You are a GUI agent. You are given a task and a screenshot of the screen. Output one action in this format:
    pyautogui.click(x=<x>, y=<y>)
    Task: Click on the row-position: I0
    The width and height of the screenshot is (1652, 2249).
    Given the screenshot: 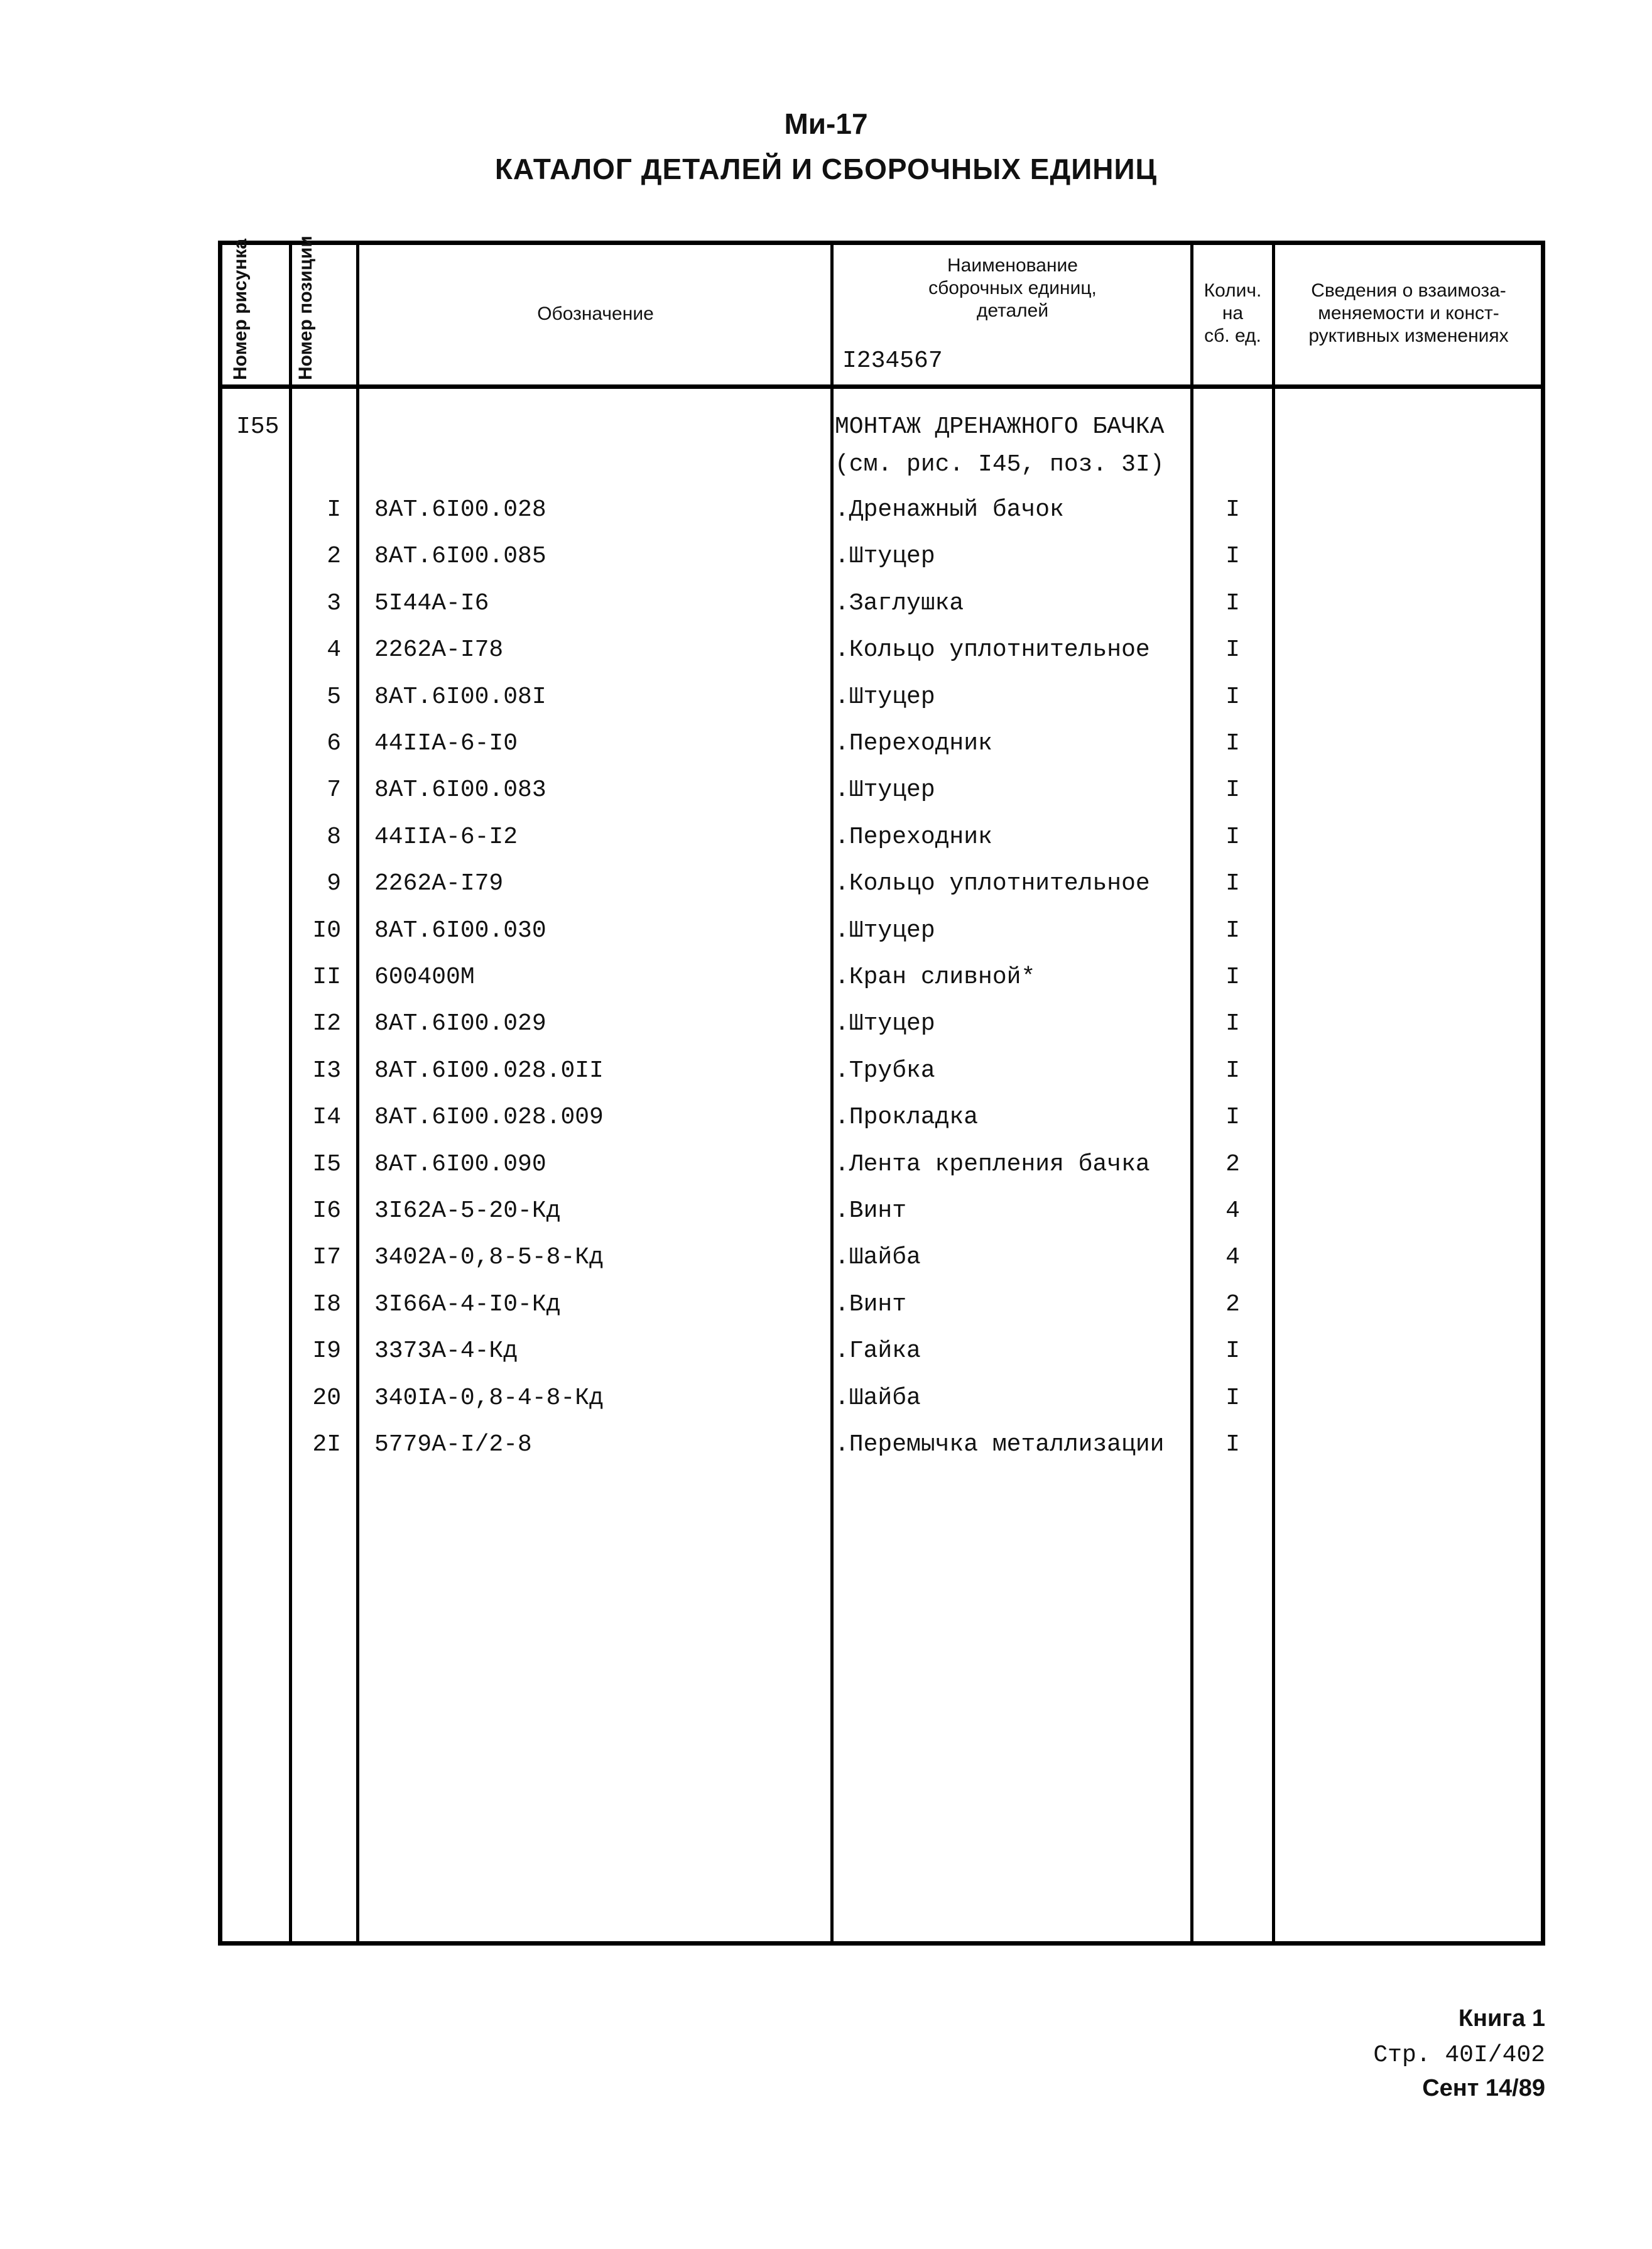 What is the action you would take?
    pyautogui.click(x=326, y=930)
    